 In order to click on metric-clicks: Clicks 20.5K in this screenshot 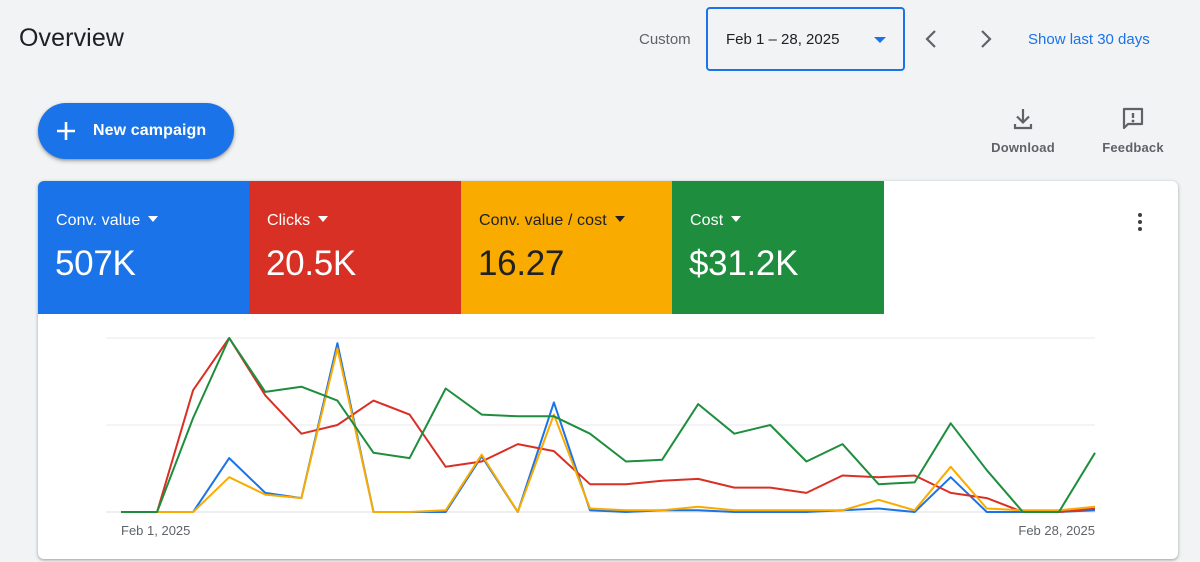, I will do `click(355, 247)`.